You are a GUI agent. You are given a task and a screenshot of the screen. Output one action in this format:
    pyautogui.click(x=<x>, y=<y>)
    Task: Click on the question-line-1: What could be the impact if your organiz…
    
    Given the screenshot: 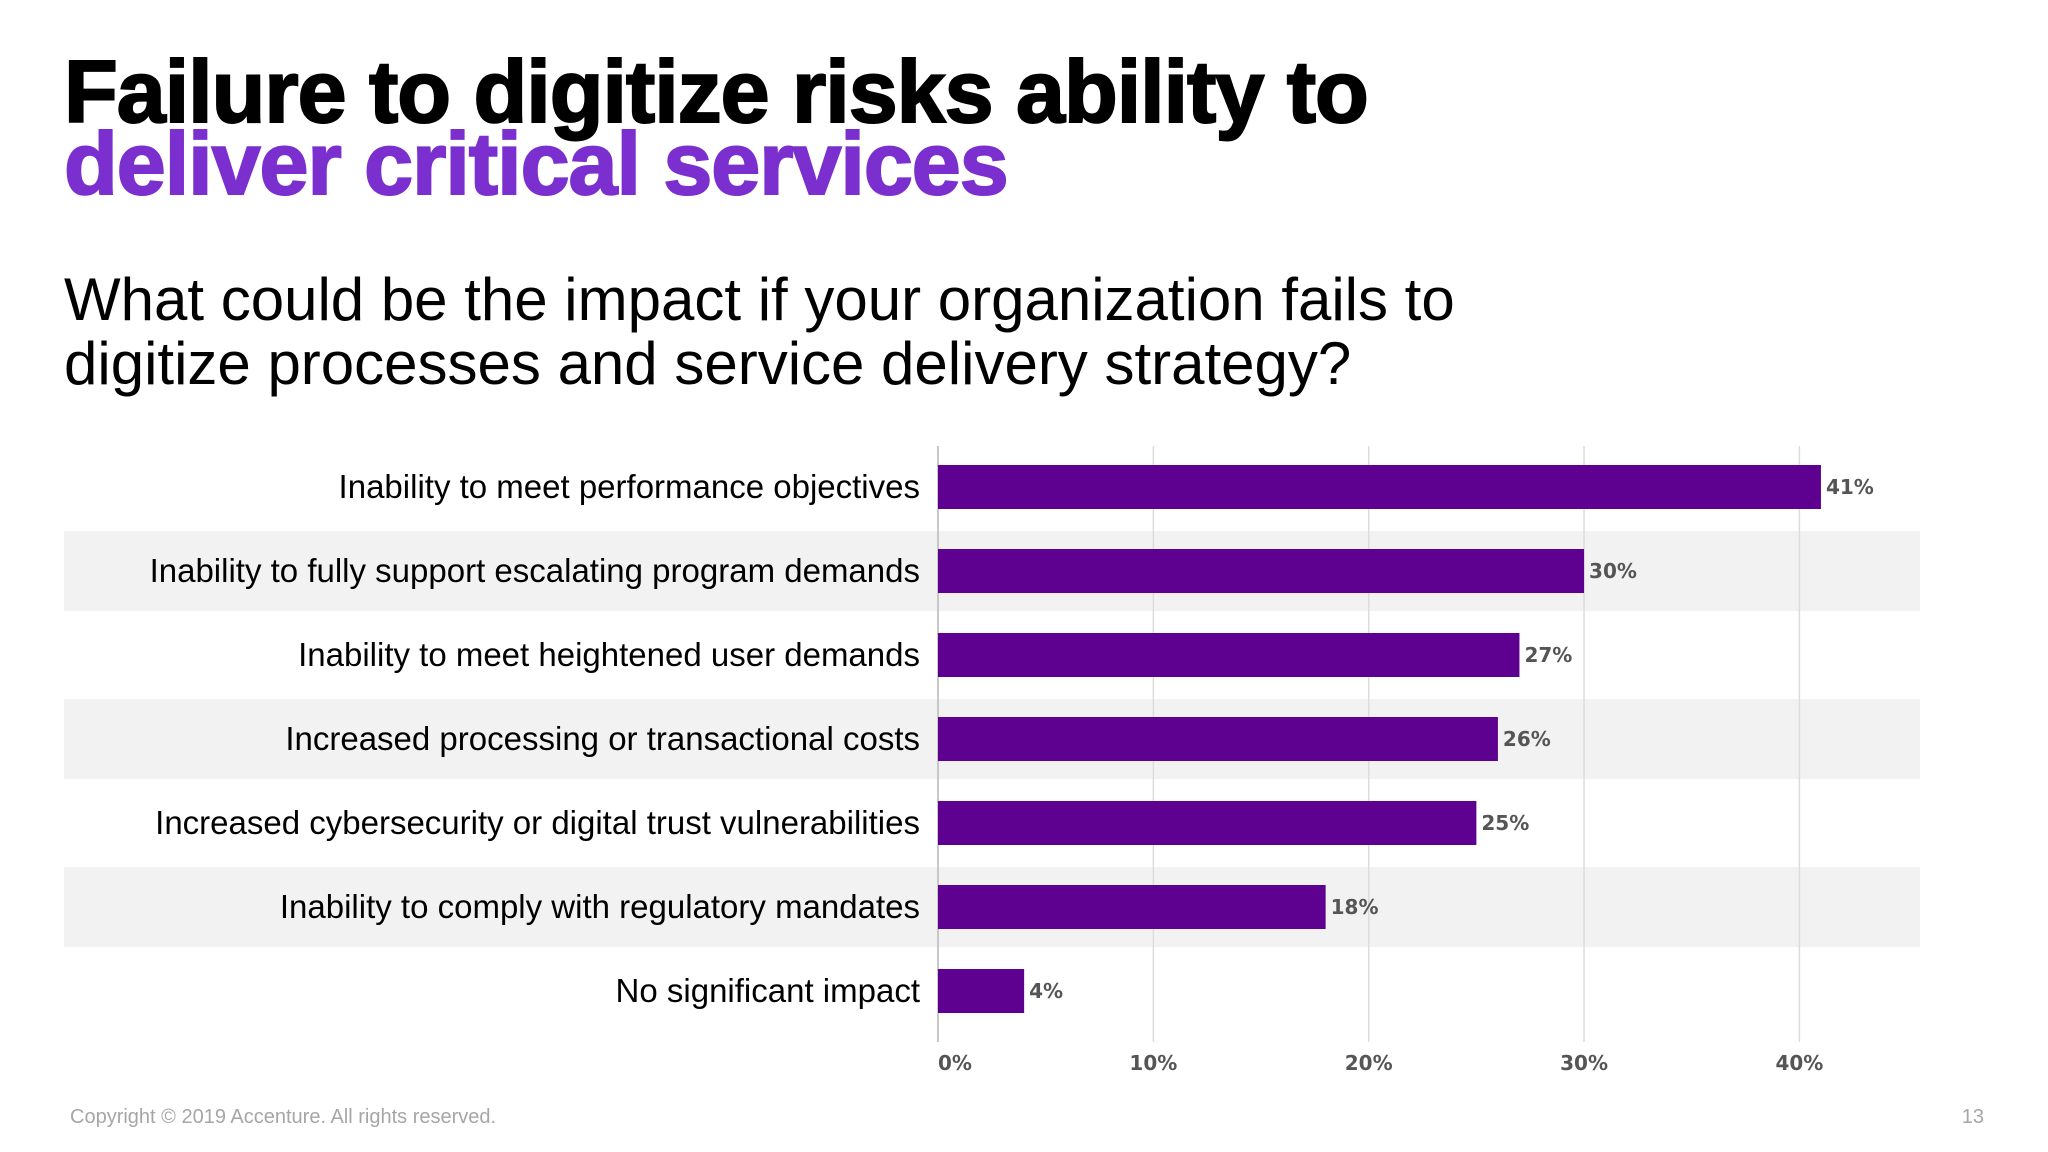 What is the action you would take?
    pyautogui.click(x=759, y=299)
    